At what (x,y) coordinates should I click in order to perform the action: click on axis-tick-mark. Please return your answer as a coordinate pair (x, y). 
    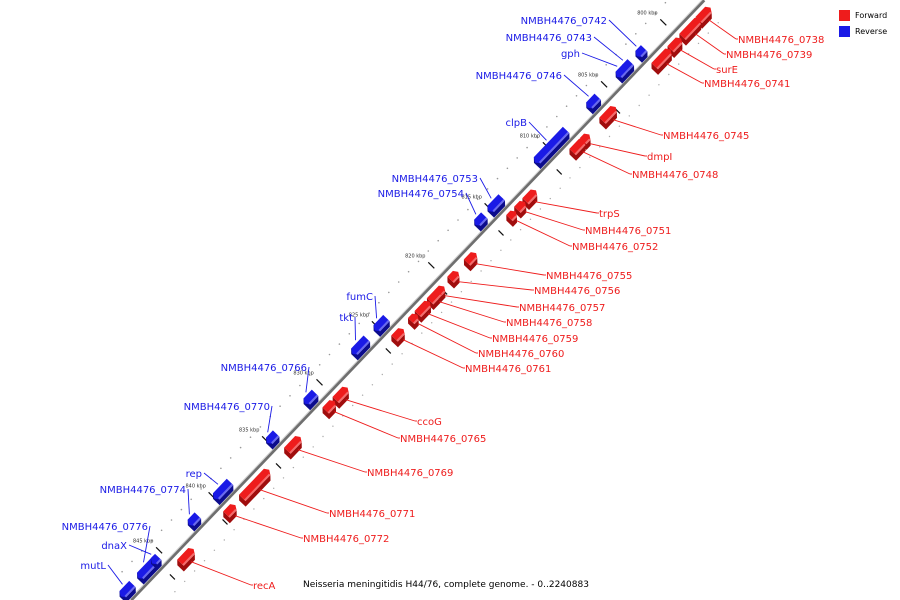
    Looking at the image, I should click on (278, 465).